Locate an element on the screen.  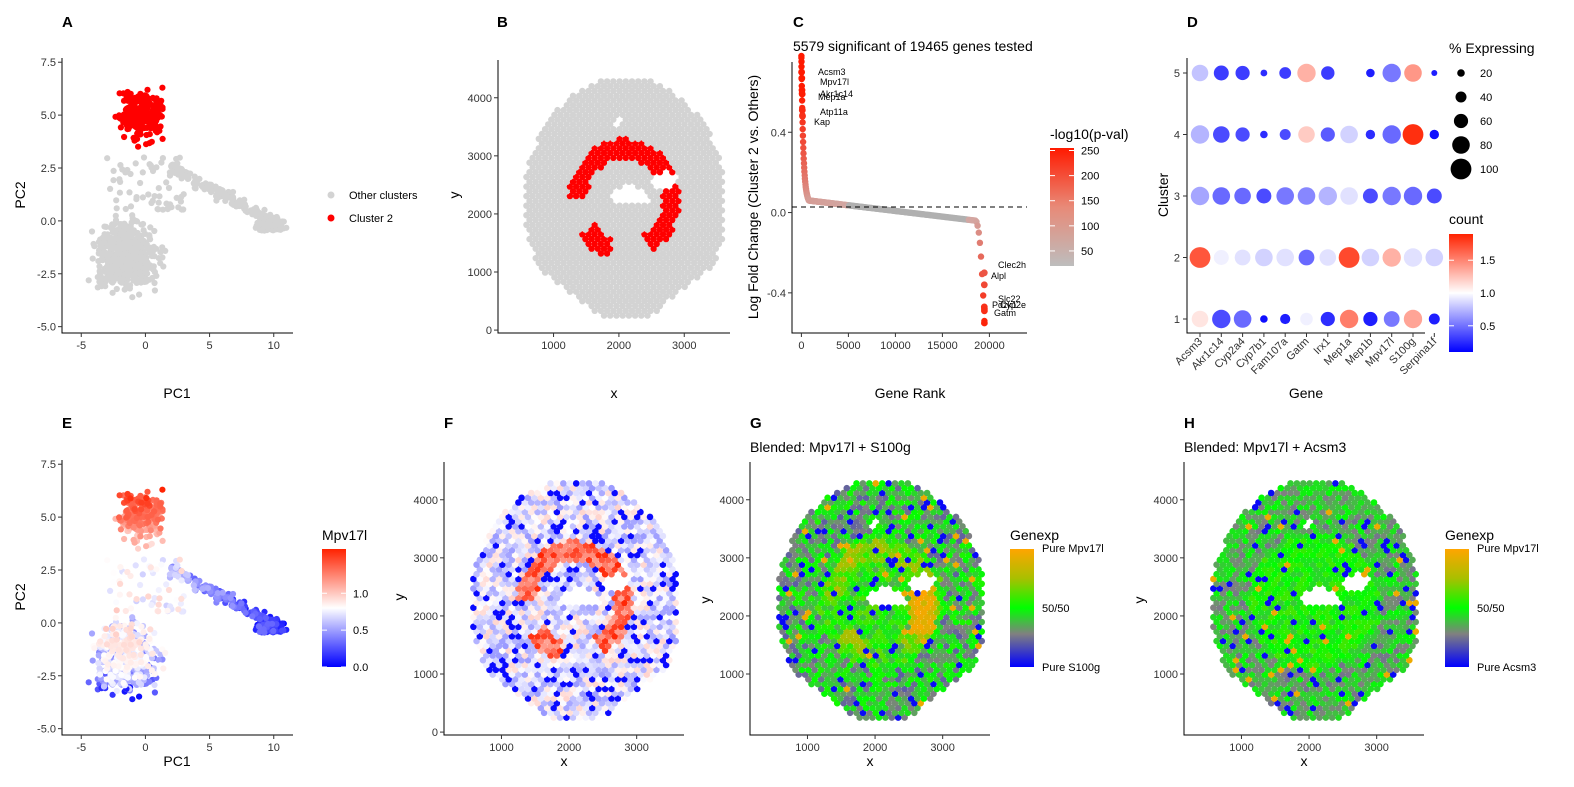
panel-a-axes is located at coordinates (177, 196).